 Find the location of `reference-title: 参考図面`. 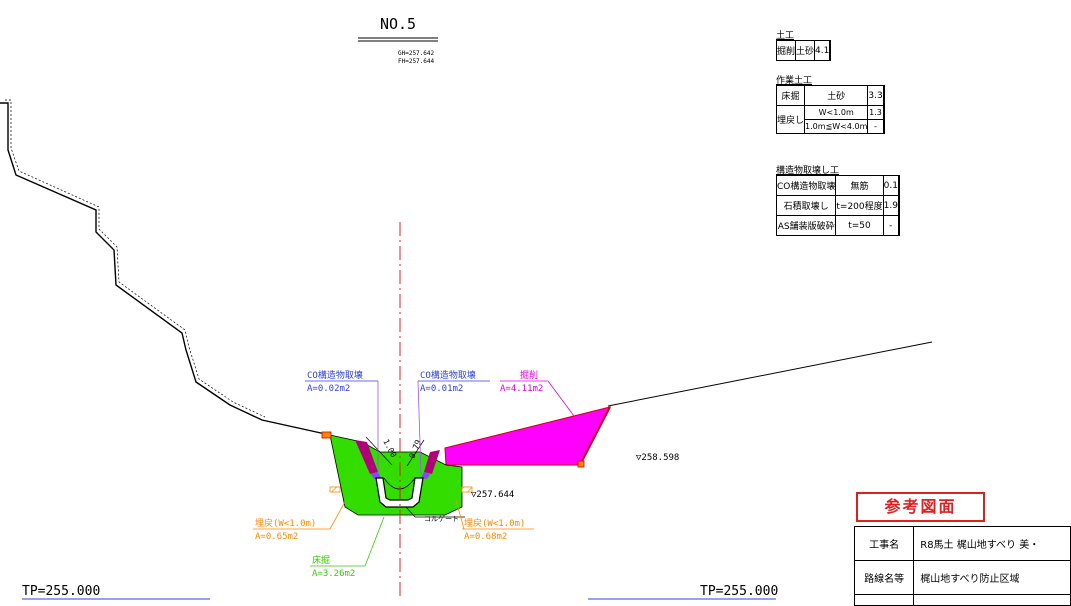

reference-title: 参考図面 is located at coordinates (920, 507).